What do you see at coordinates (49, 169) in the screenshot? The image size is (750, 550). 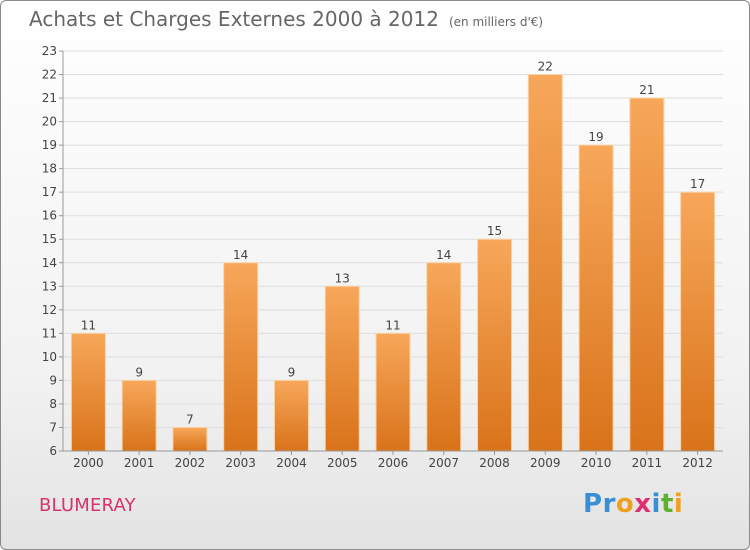 I see `y-tick-label: 18` at bounding box center [49, 169].